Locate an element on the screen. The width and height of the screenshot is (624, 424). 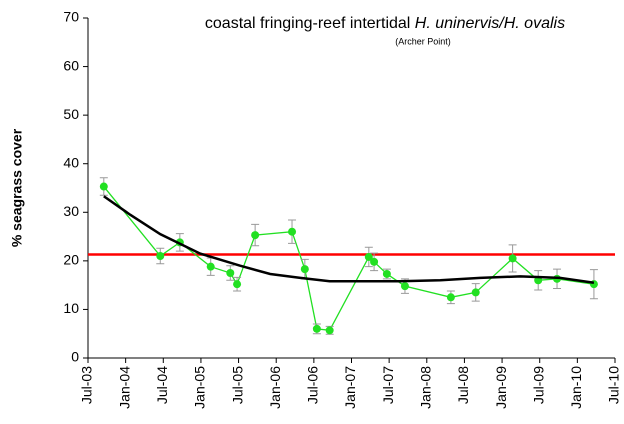
x-tick-label: Jul-08 is located at coordinates (463, 385).